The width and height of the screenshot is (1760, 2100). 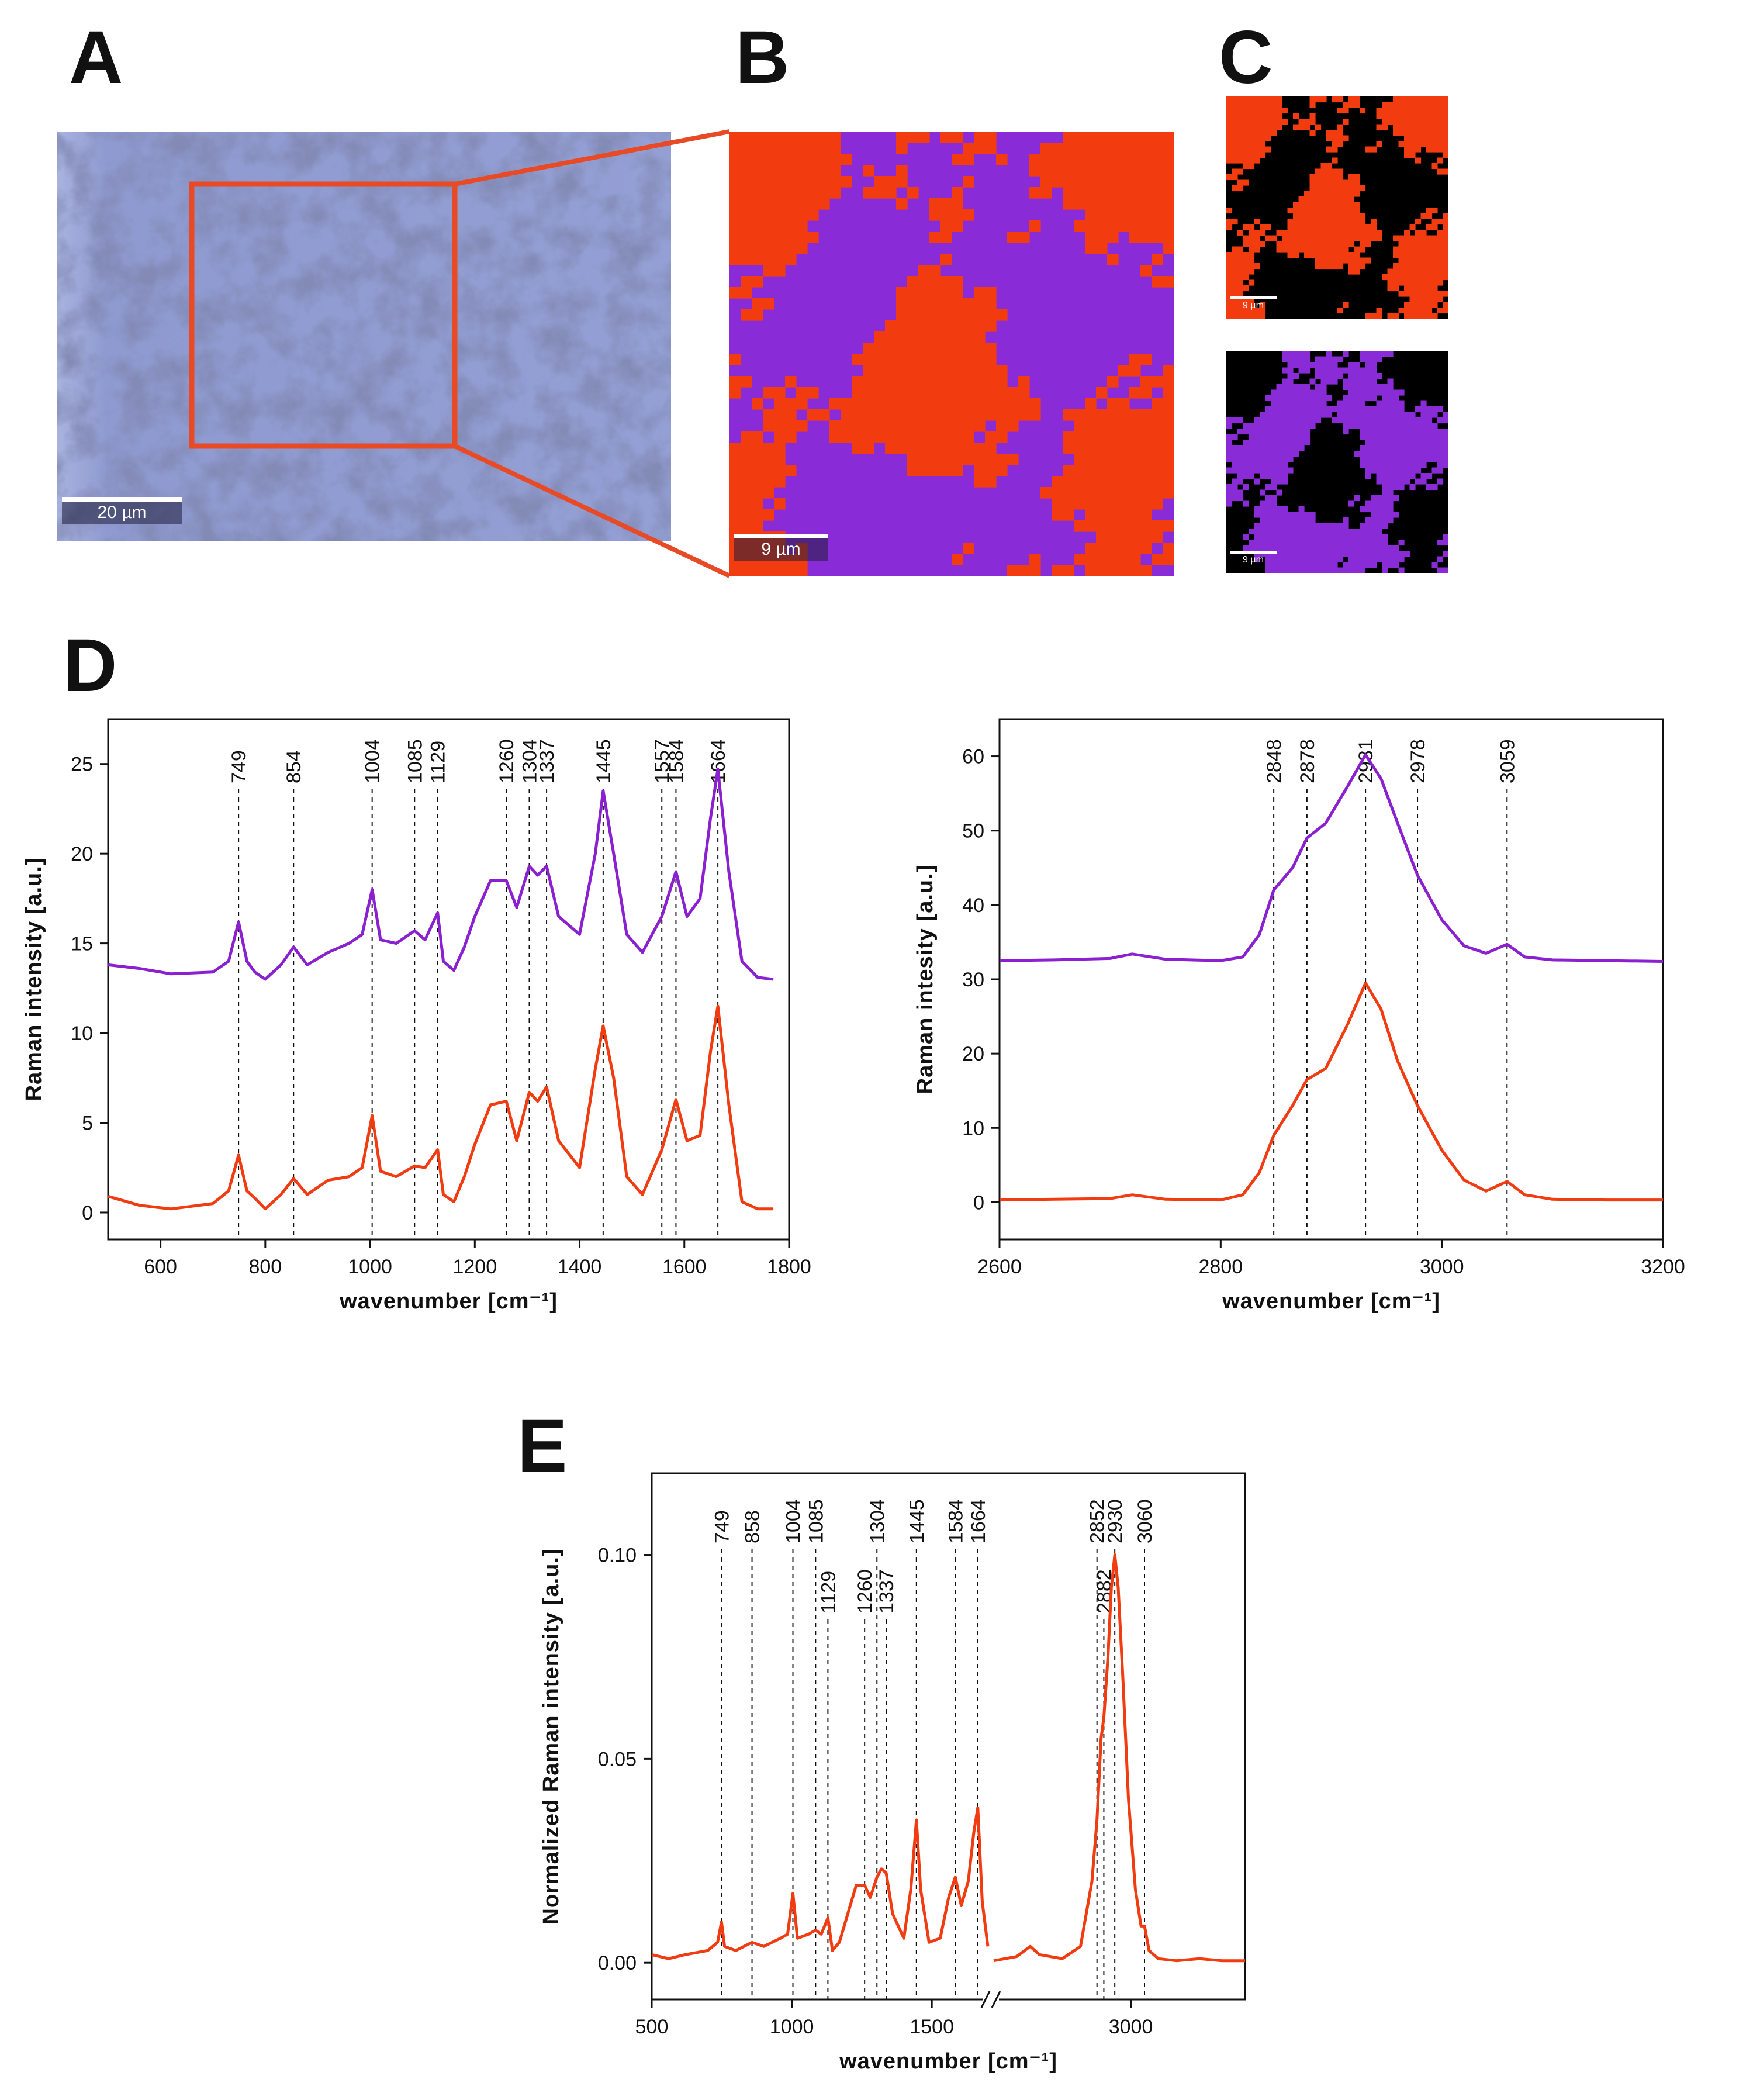 I want to click on peak-label: 2978, so click(x=1418, y=761).